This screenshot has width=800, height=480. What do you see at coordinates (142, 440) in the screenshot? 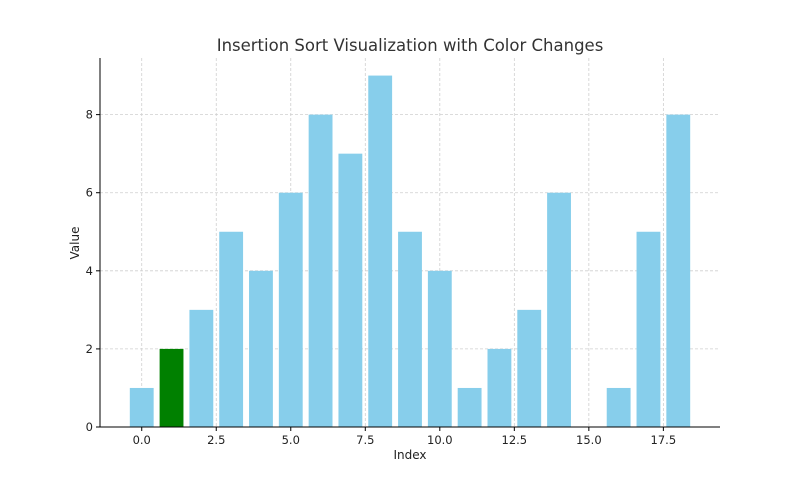
I see `x-tick-label-0: 0.0` at bounding box center [142, 440].